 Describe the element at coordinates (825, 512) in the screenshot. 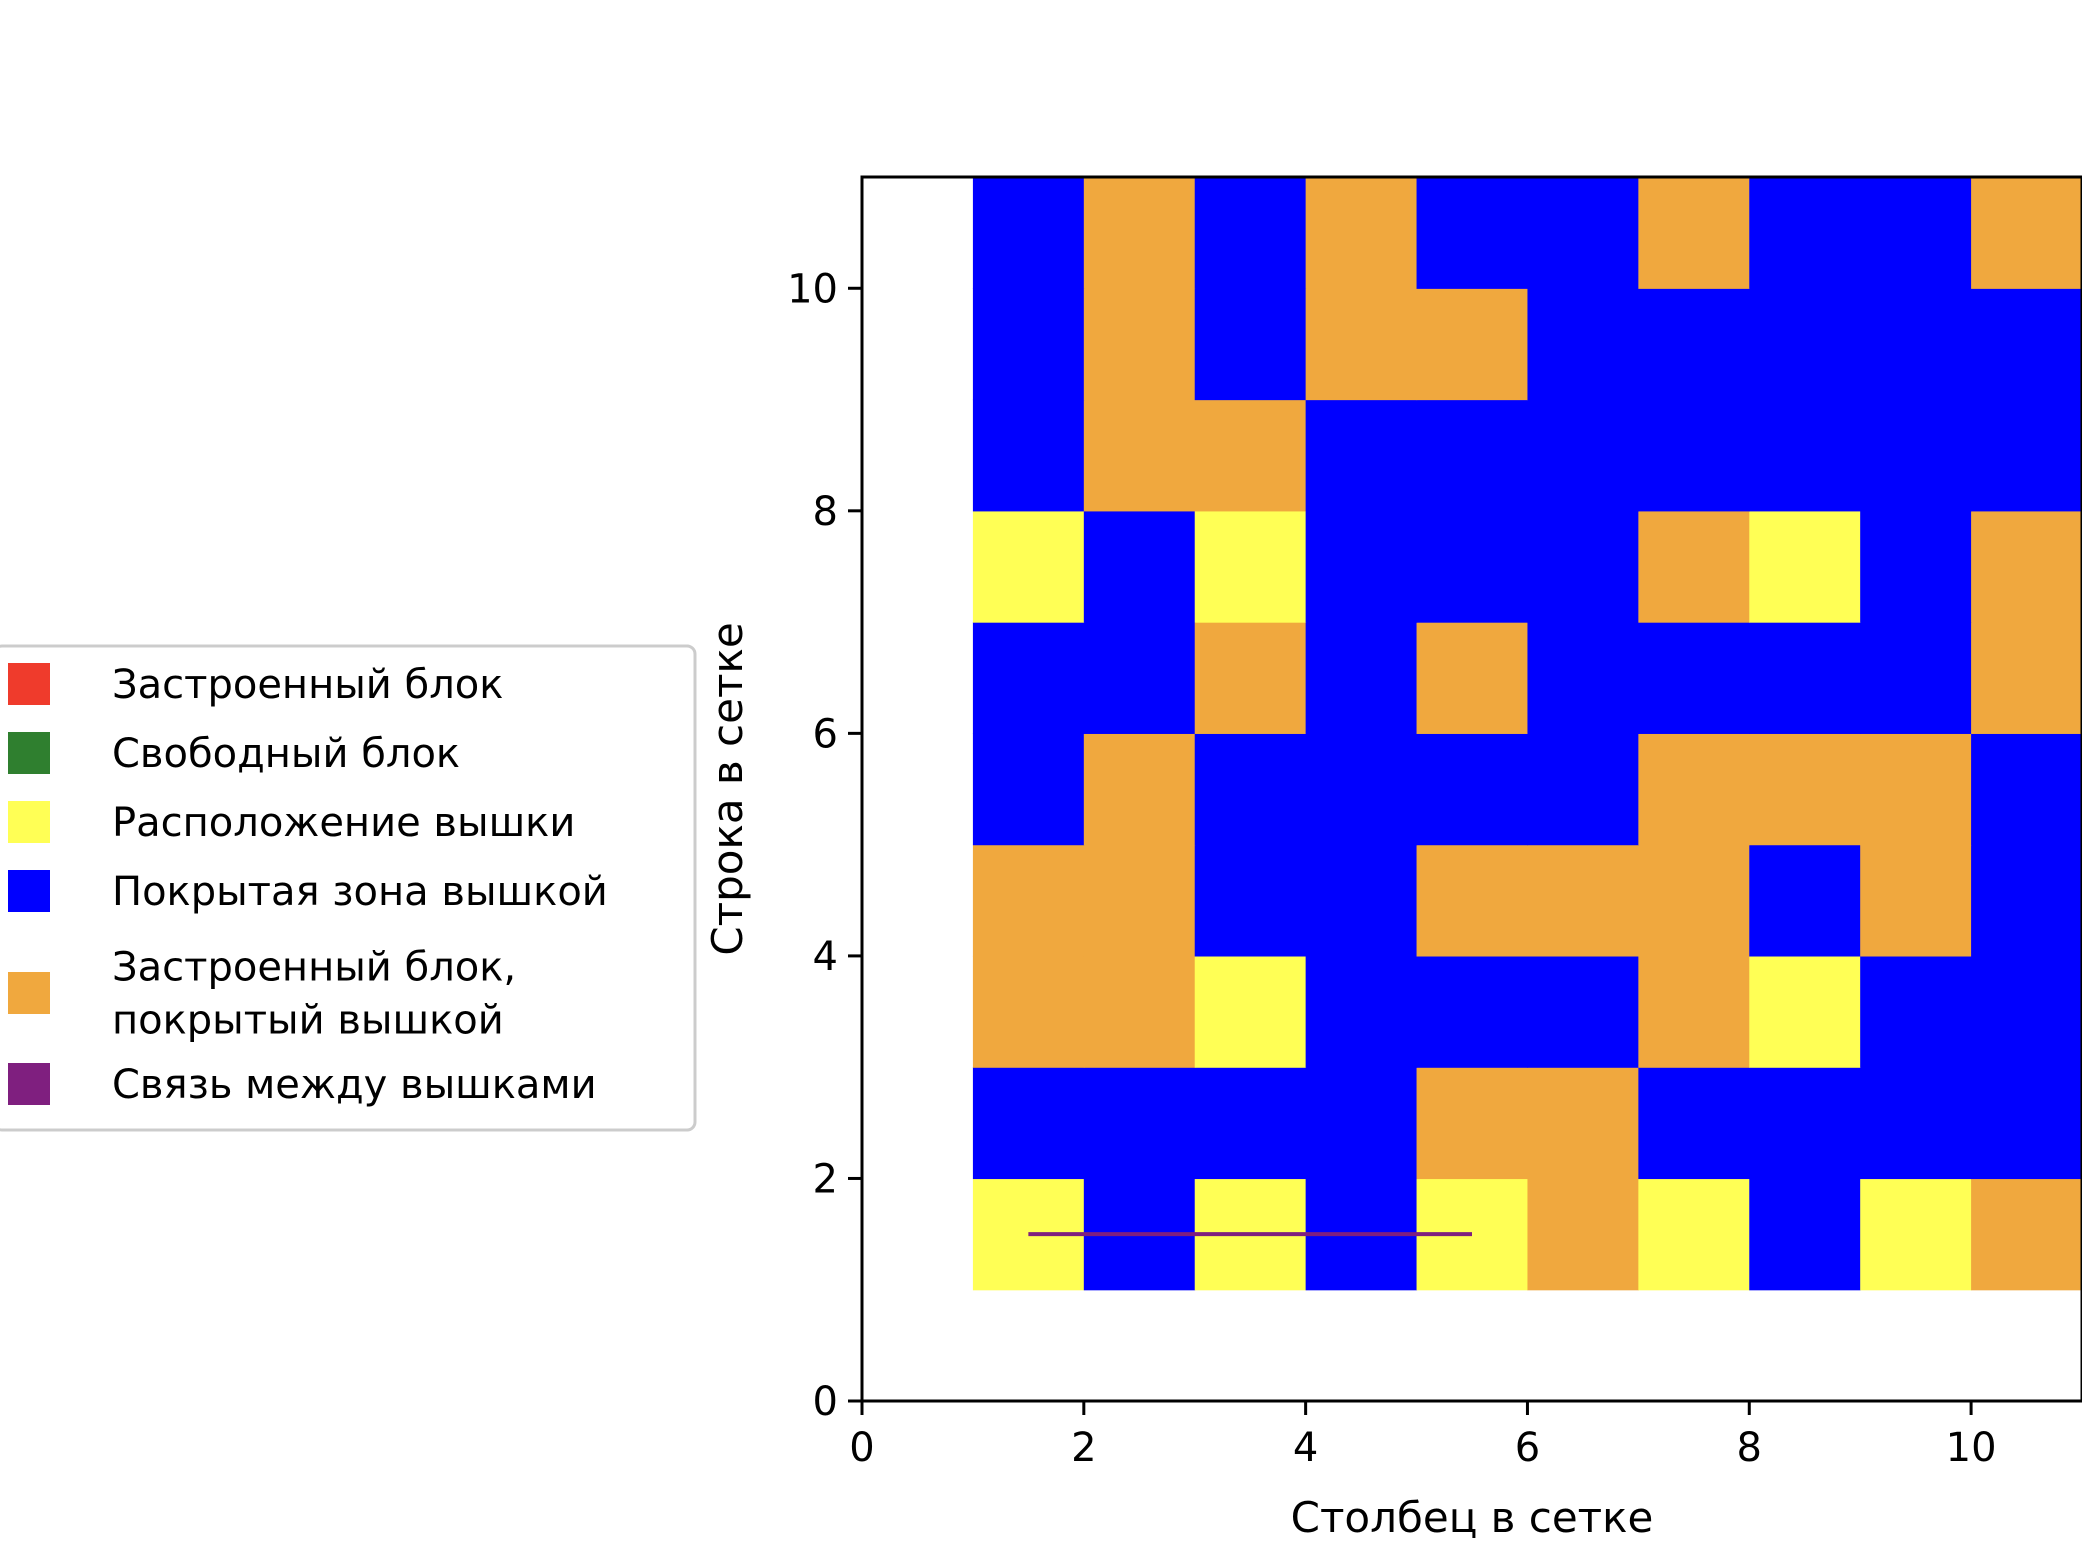

I see `y-tick-label: 8` at that location.